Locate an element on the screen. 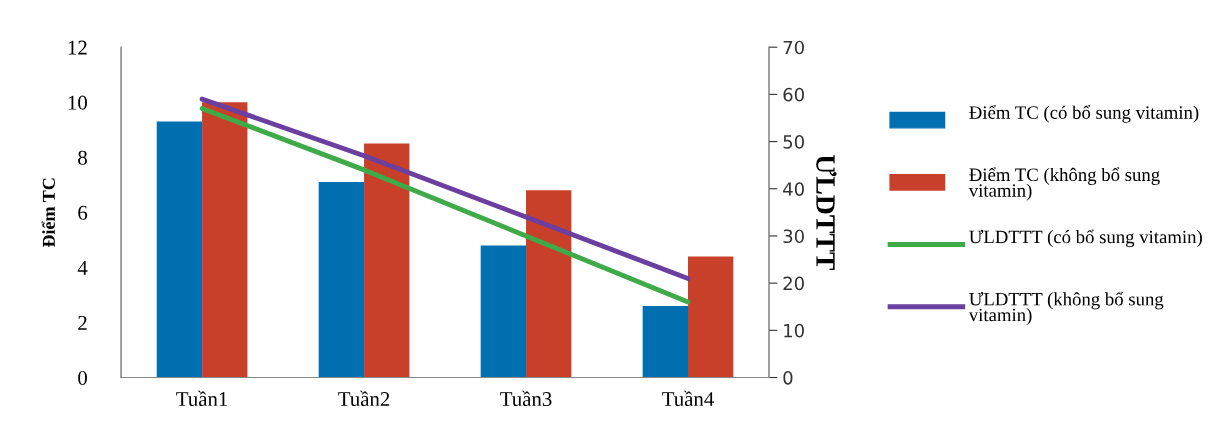 Image resolution: width=1211 pixels, height=429 pixels. y2-tick-label: 20 is located at coordinates (793, 283).